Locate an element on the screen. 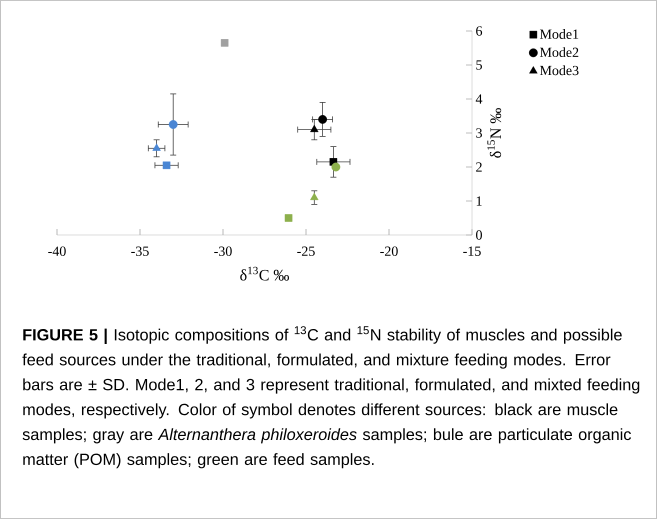 Image resolution: width=657 pixels, height=519 pixels. x-axis-title: δ$^{13}$C ‰ is located at coordinates (264, 273).